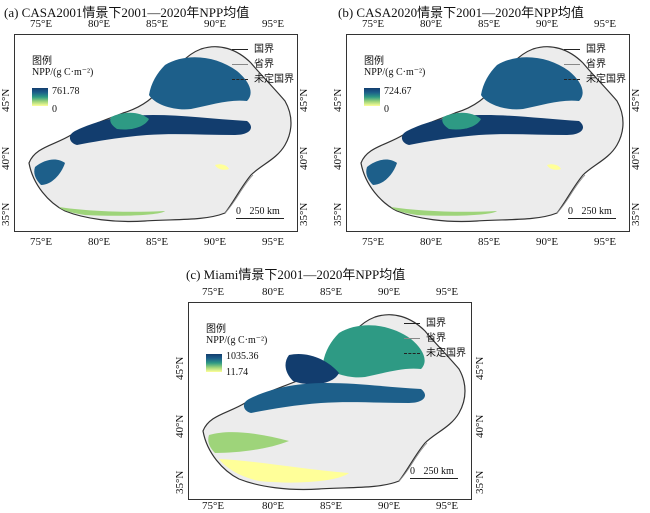 The width and height of the screenshot is (650, 513). What do you see at coordinates (40, 97) in the screenshot?
I see `colorbar-a` at bounding box center [40, 97].